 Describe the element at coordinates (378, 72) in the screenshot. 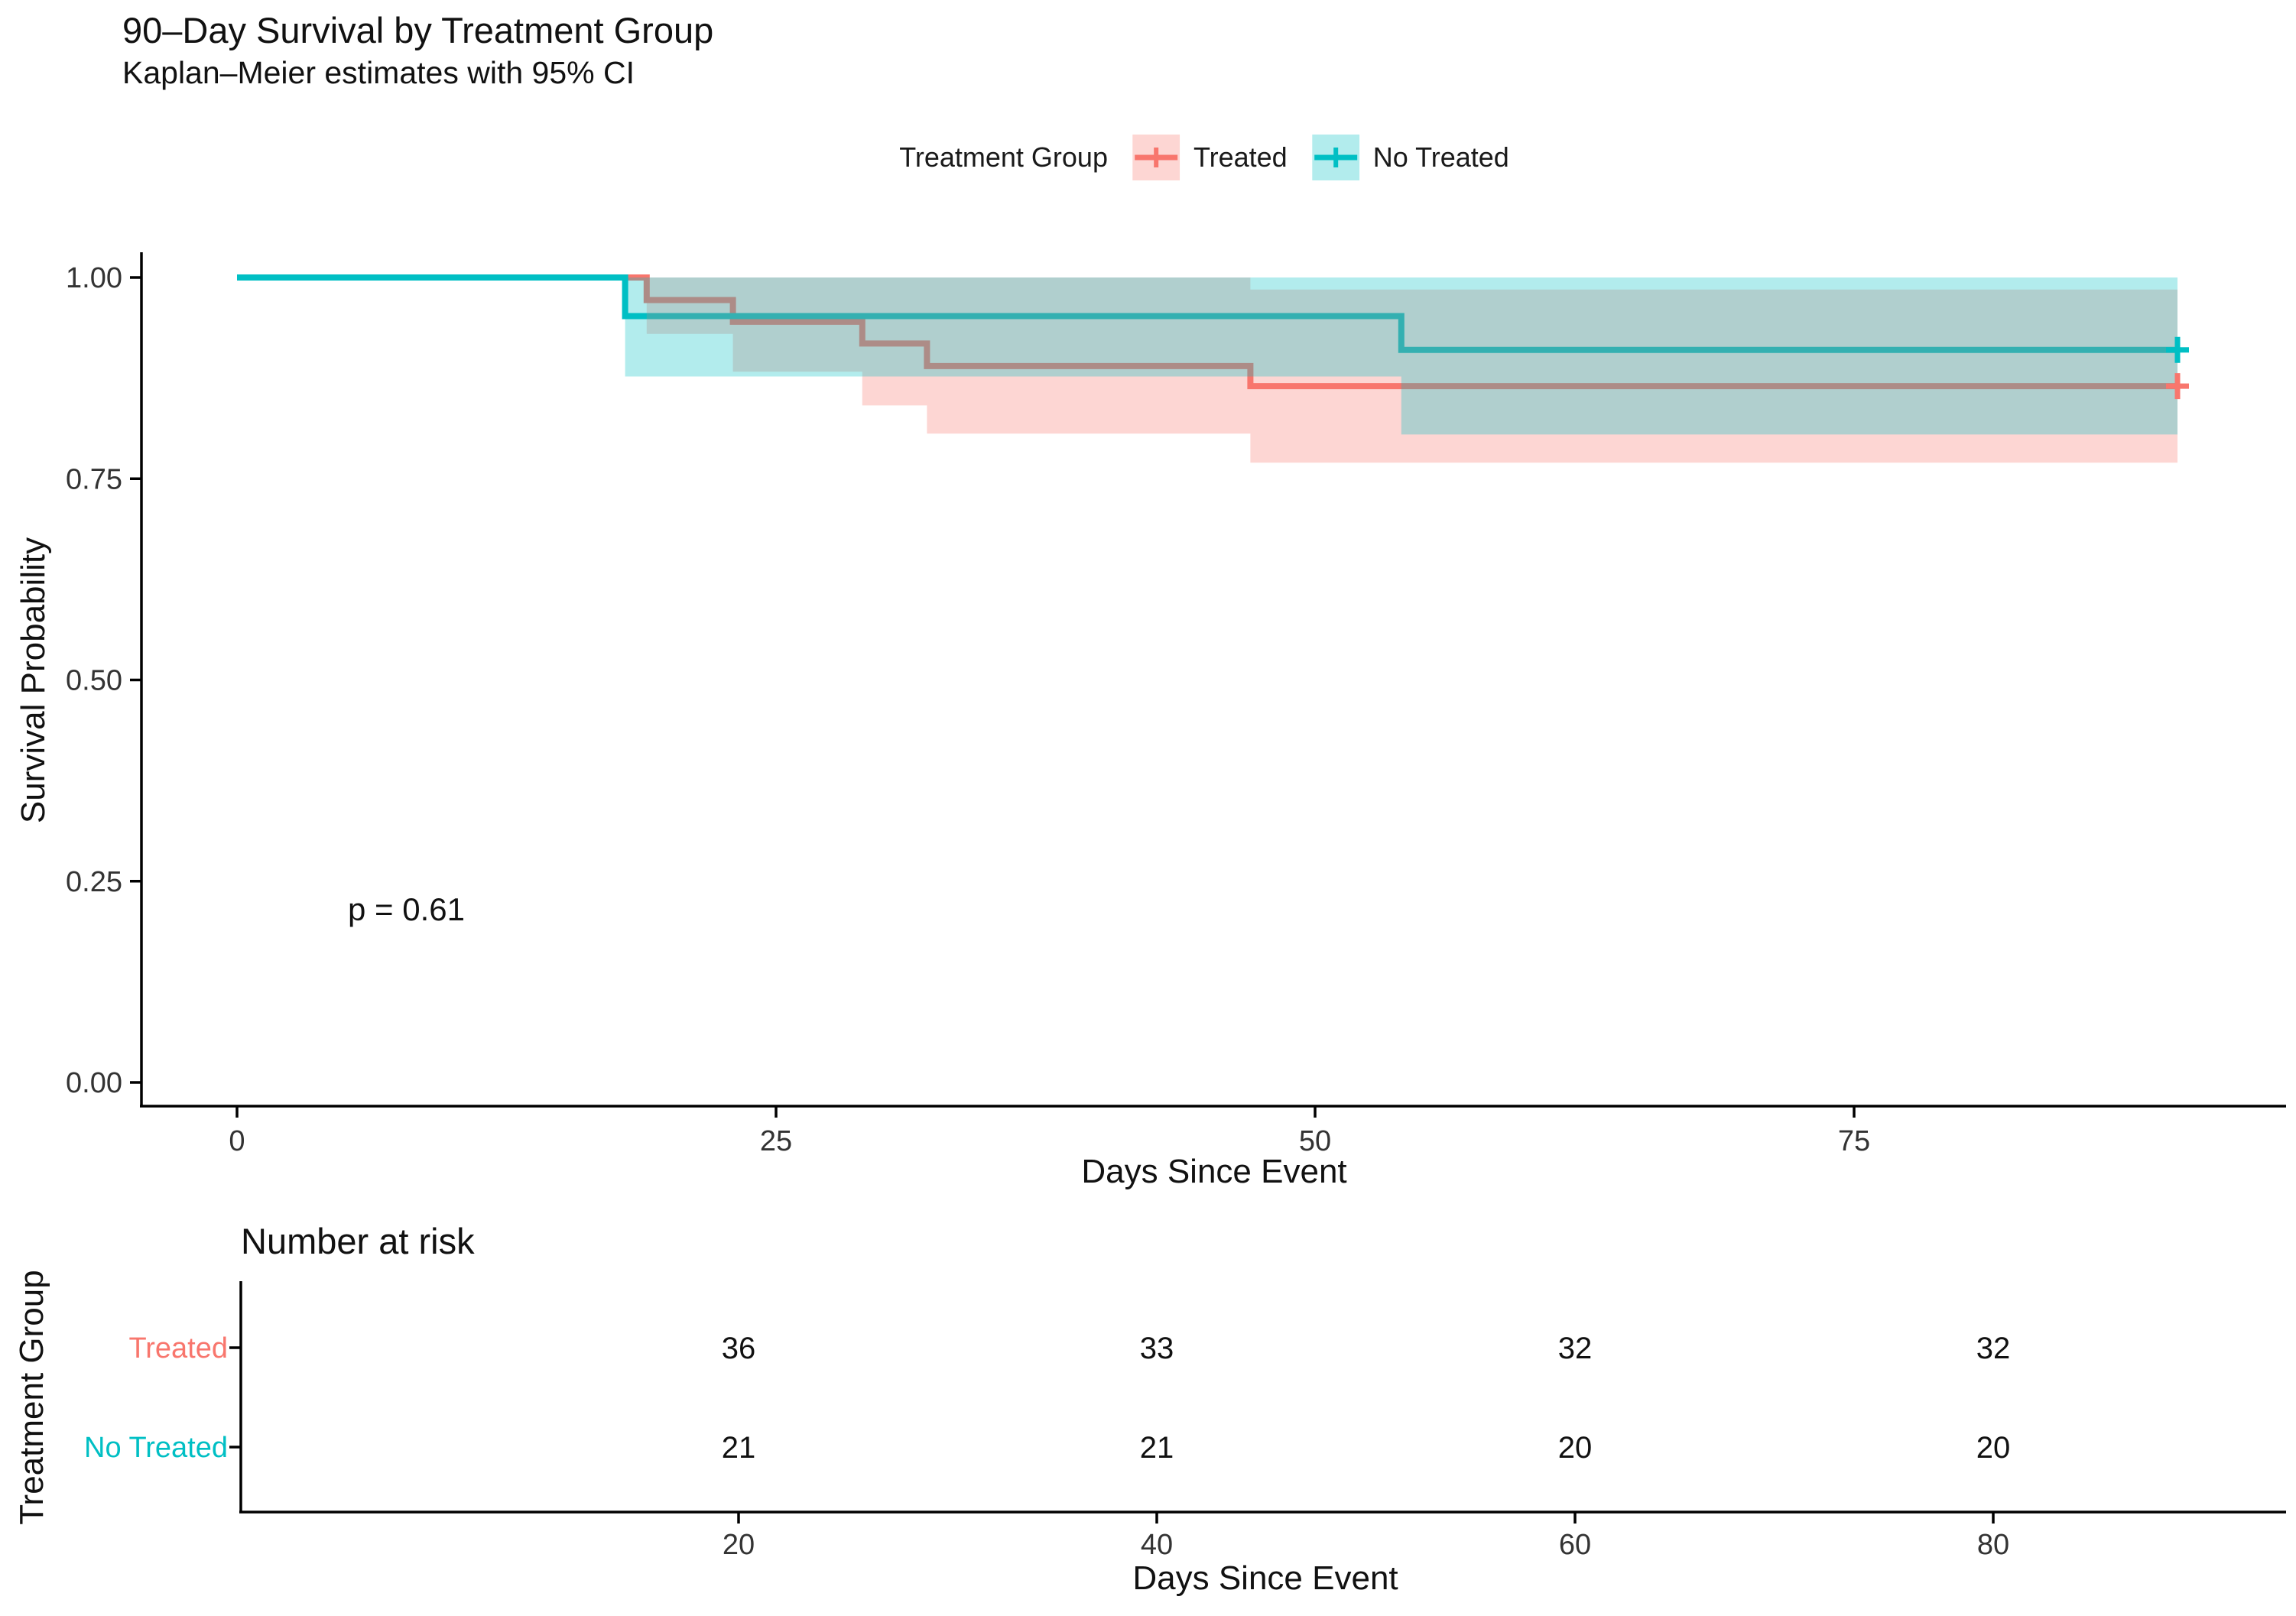

I see `plot-subtitle: Kaplan–Meier estimates with 95% CI` at that location.